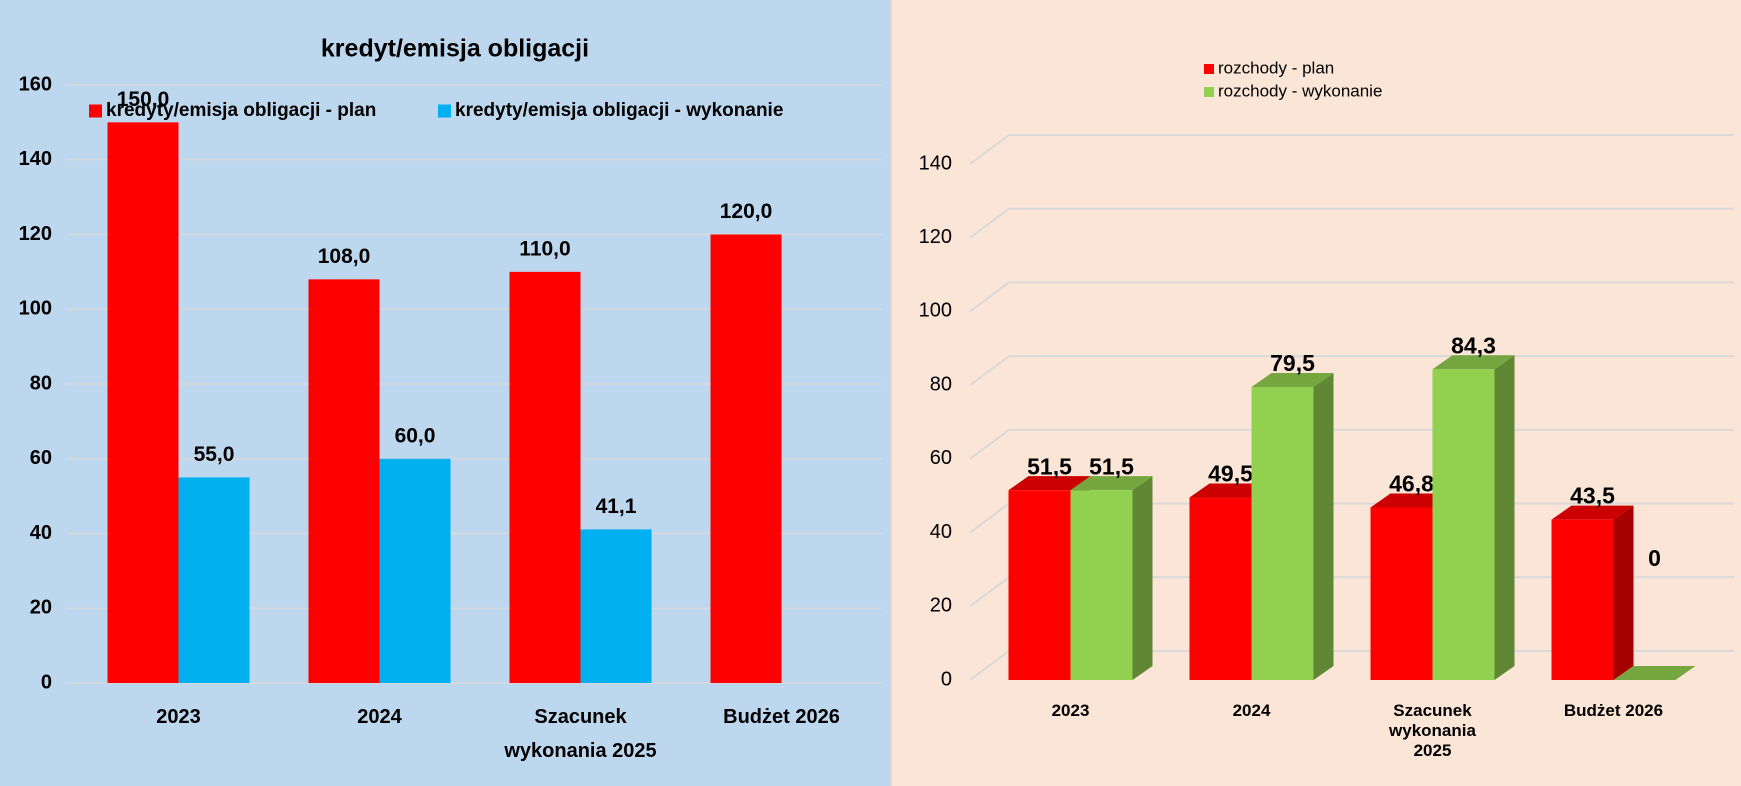 The image size is (1741, 786). I want to click on legend-label: kredyty/emisja obligacji - plan, so click(241, 110).